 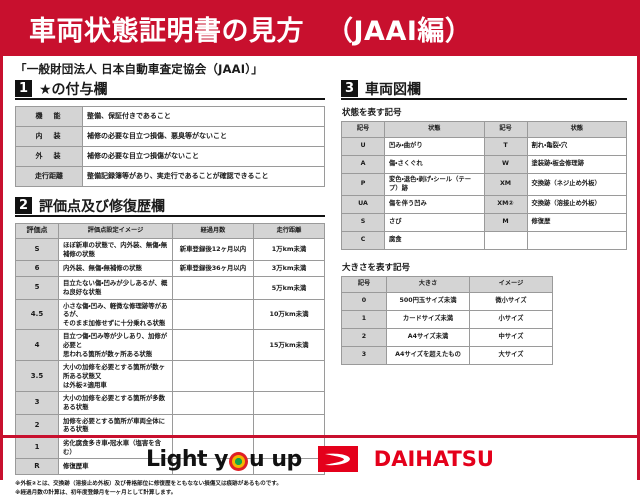 I want to click on page-title-suffix: （JAAI編）, so click(x=399, y=31).